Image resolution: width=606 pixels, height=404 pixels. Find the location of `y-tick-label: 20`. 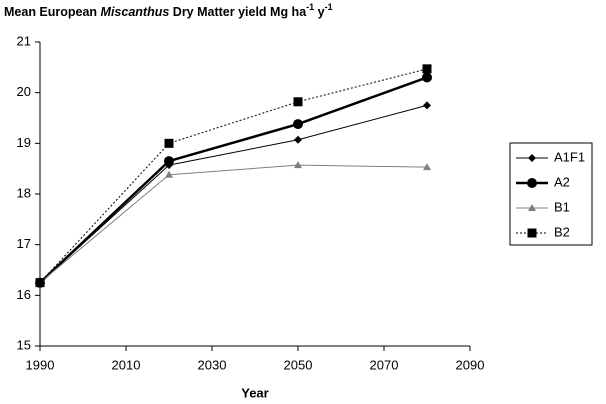

y-tick-label: 20 is located at coordinates (24, 91).